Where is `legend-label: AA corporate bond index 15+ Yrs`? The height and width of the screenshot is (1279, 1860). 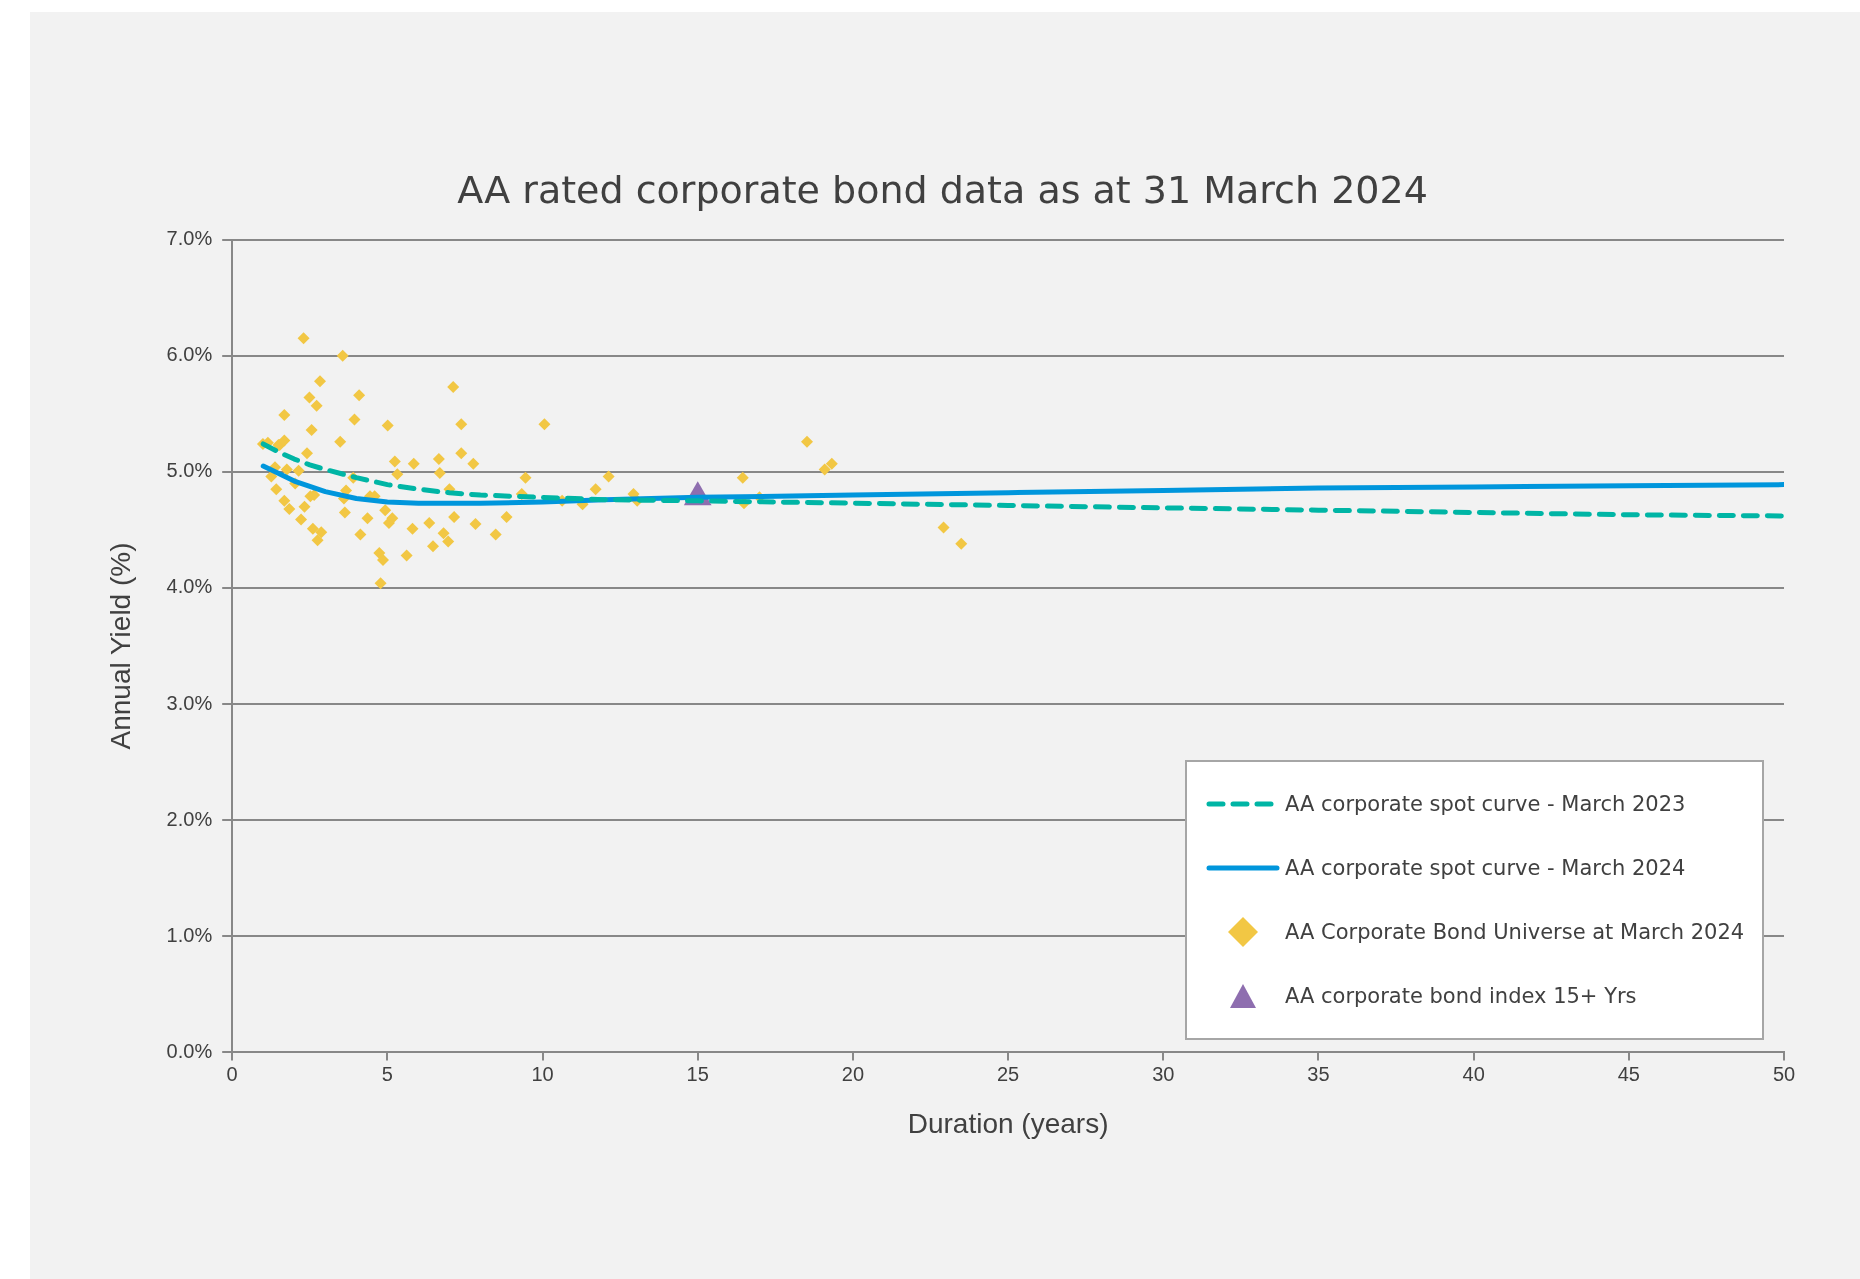
legend-label: AA corporate bond index 15+ Yrs is located at coordinates (1461, 996).